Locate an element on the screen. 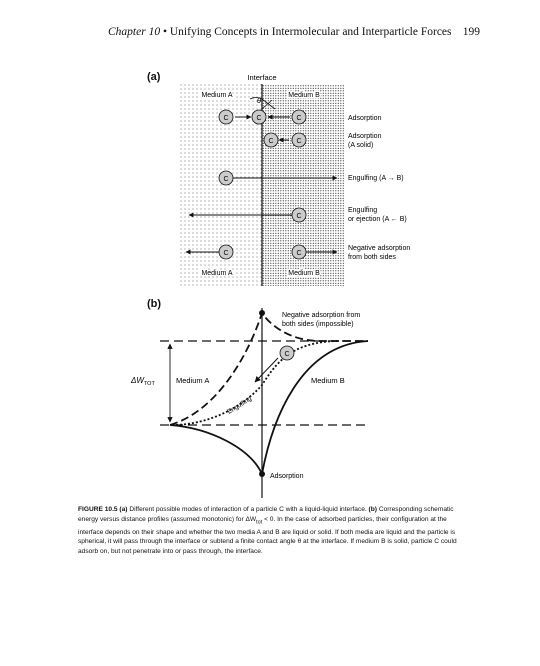 This screenshot has width=540, height=666. page-number: 199 is located at coordinates (471, 32).